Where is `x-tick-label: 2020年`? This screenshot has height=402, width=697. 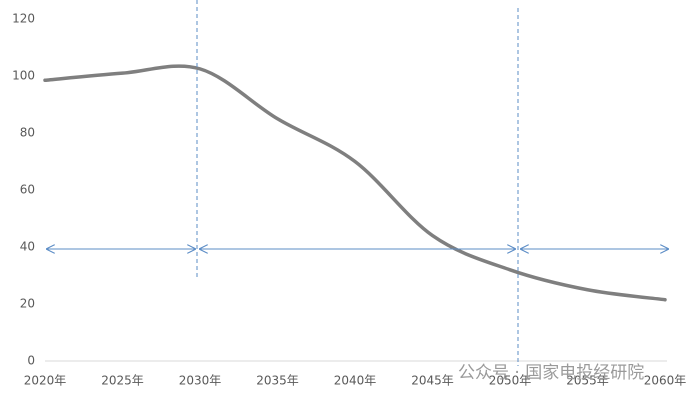
x-tick-label: 2020年 is located at coordinates (45, 381).